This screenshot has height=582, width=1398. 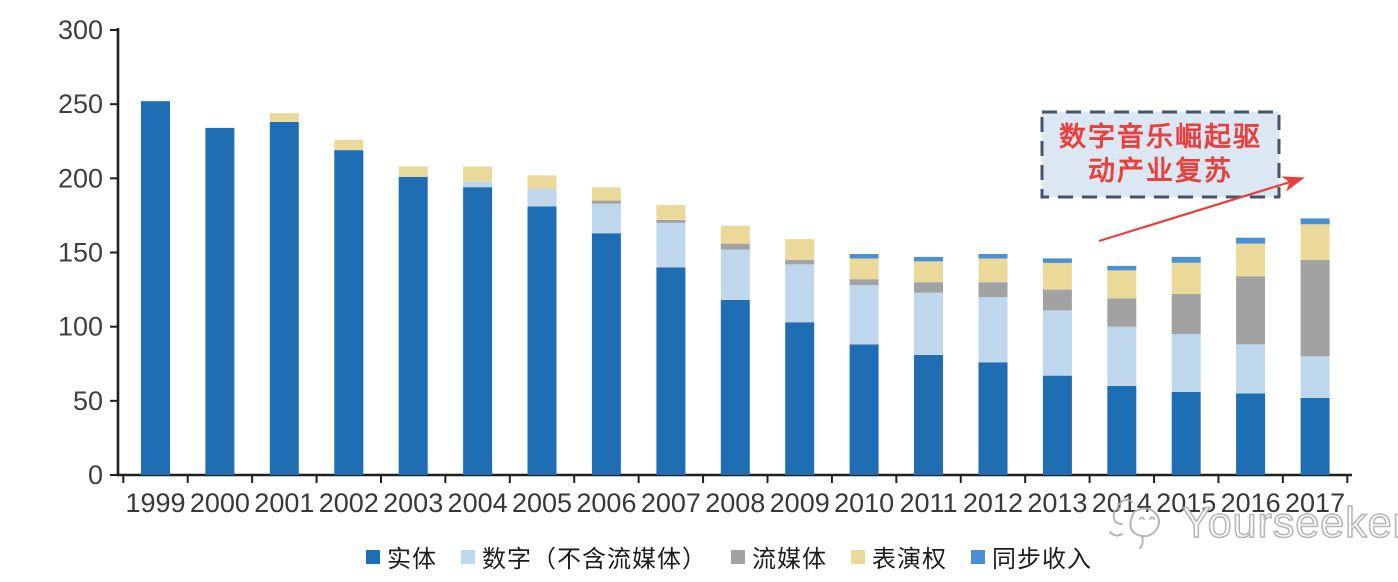 What do you see at coordinates (80, 253) in the screenshot?
I see `y-tick-label: 150` at bounding box center [80, 253].